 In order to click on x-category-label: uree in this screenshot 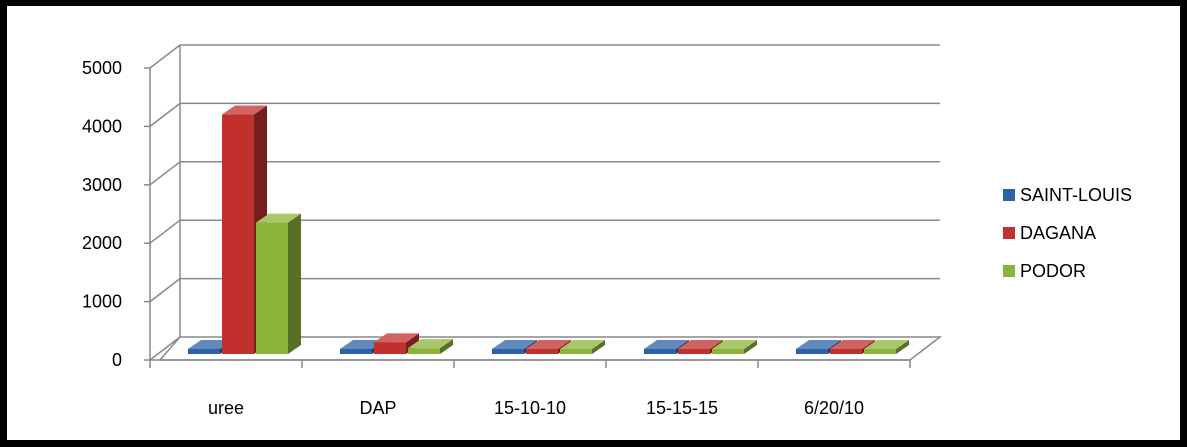, I will do `click(226, 408)`.